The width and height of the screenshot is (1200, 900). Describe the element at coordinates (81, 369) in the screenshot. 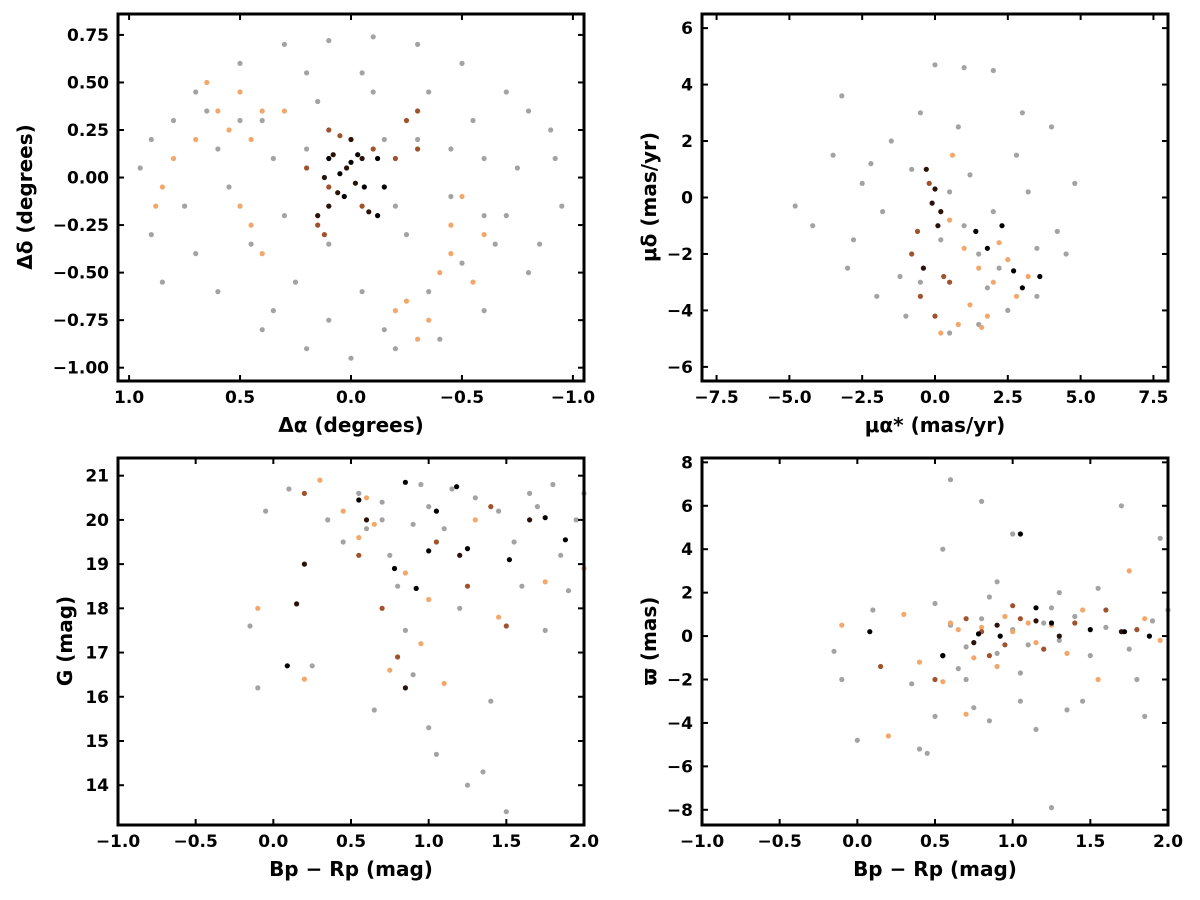

I see `sky-ytick-label: −1.00` at that location.